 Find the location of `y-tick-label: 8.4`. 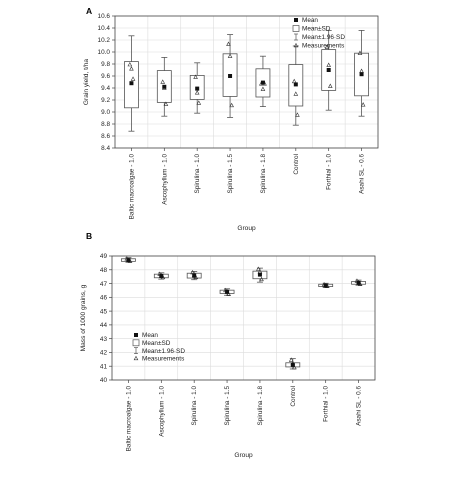

y-tick-label: 8.4 is located at coordinates (105, 148).